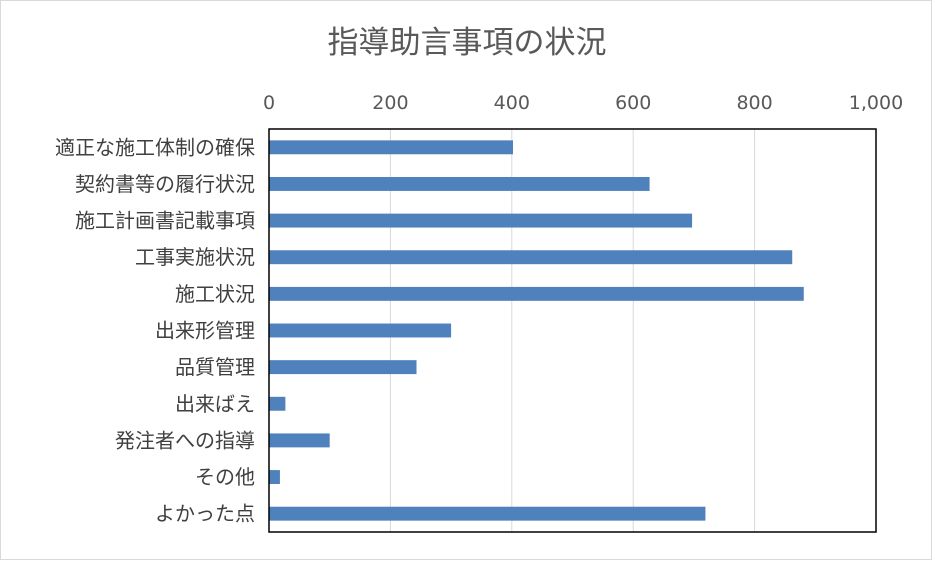 This screenshot has height=561, width=932. What do you see at coordinates (583, 103) in the screenshot?
I see `x-axis-ticks: 0 200 400 600 800 1,000` at bounding box center [583, 103].